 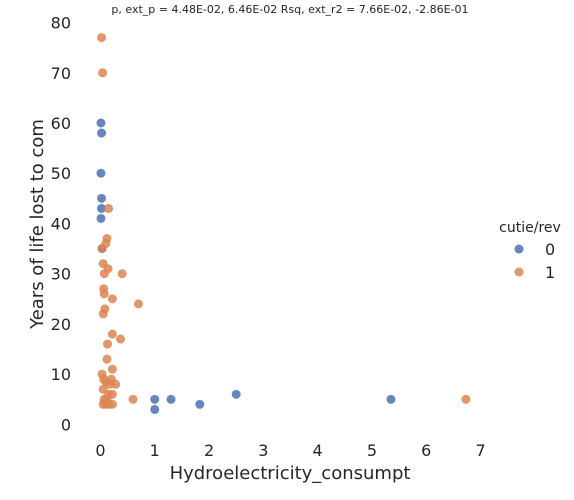 What do you see at coordinates (480, 450) in the screenshot?
I see `x-tick-label: 7` at bounding box center [480, 450].